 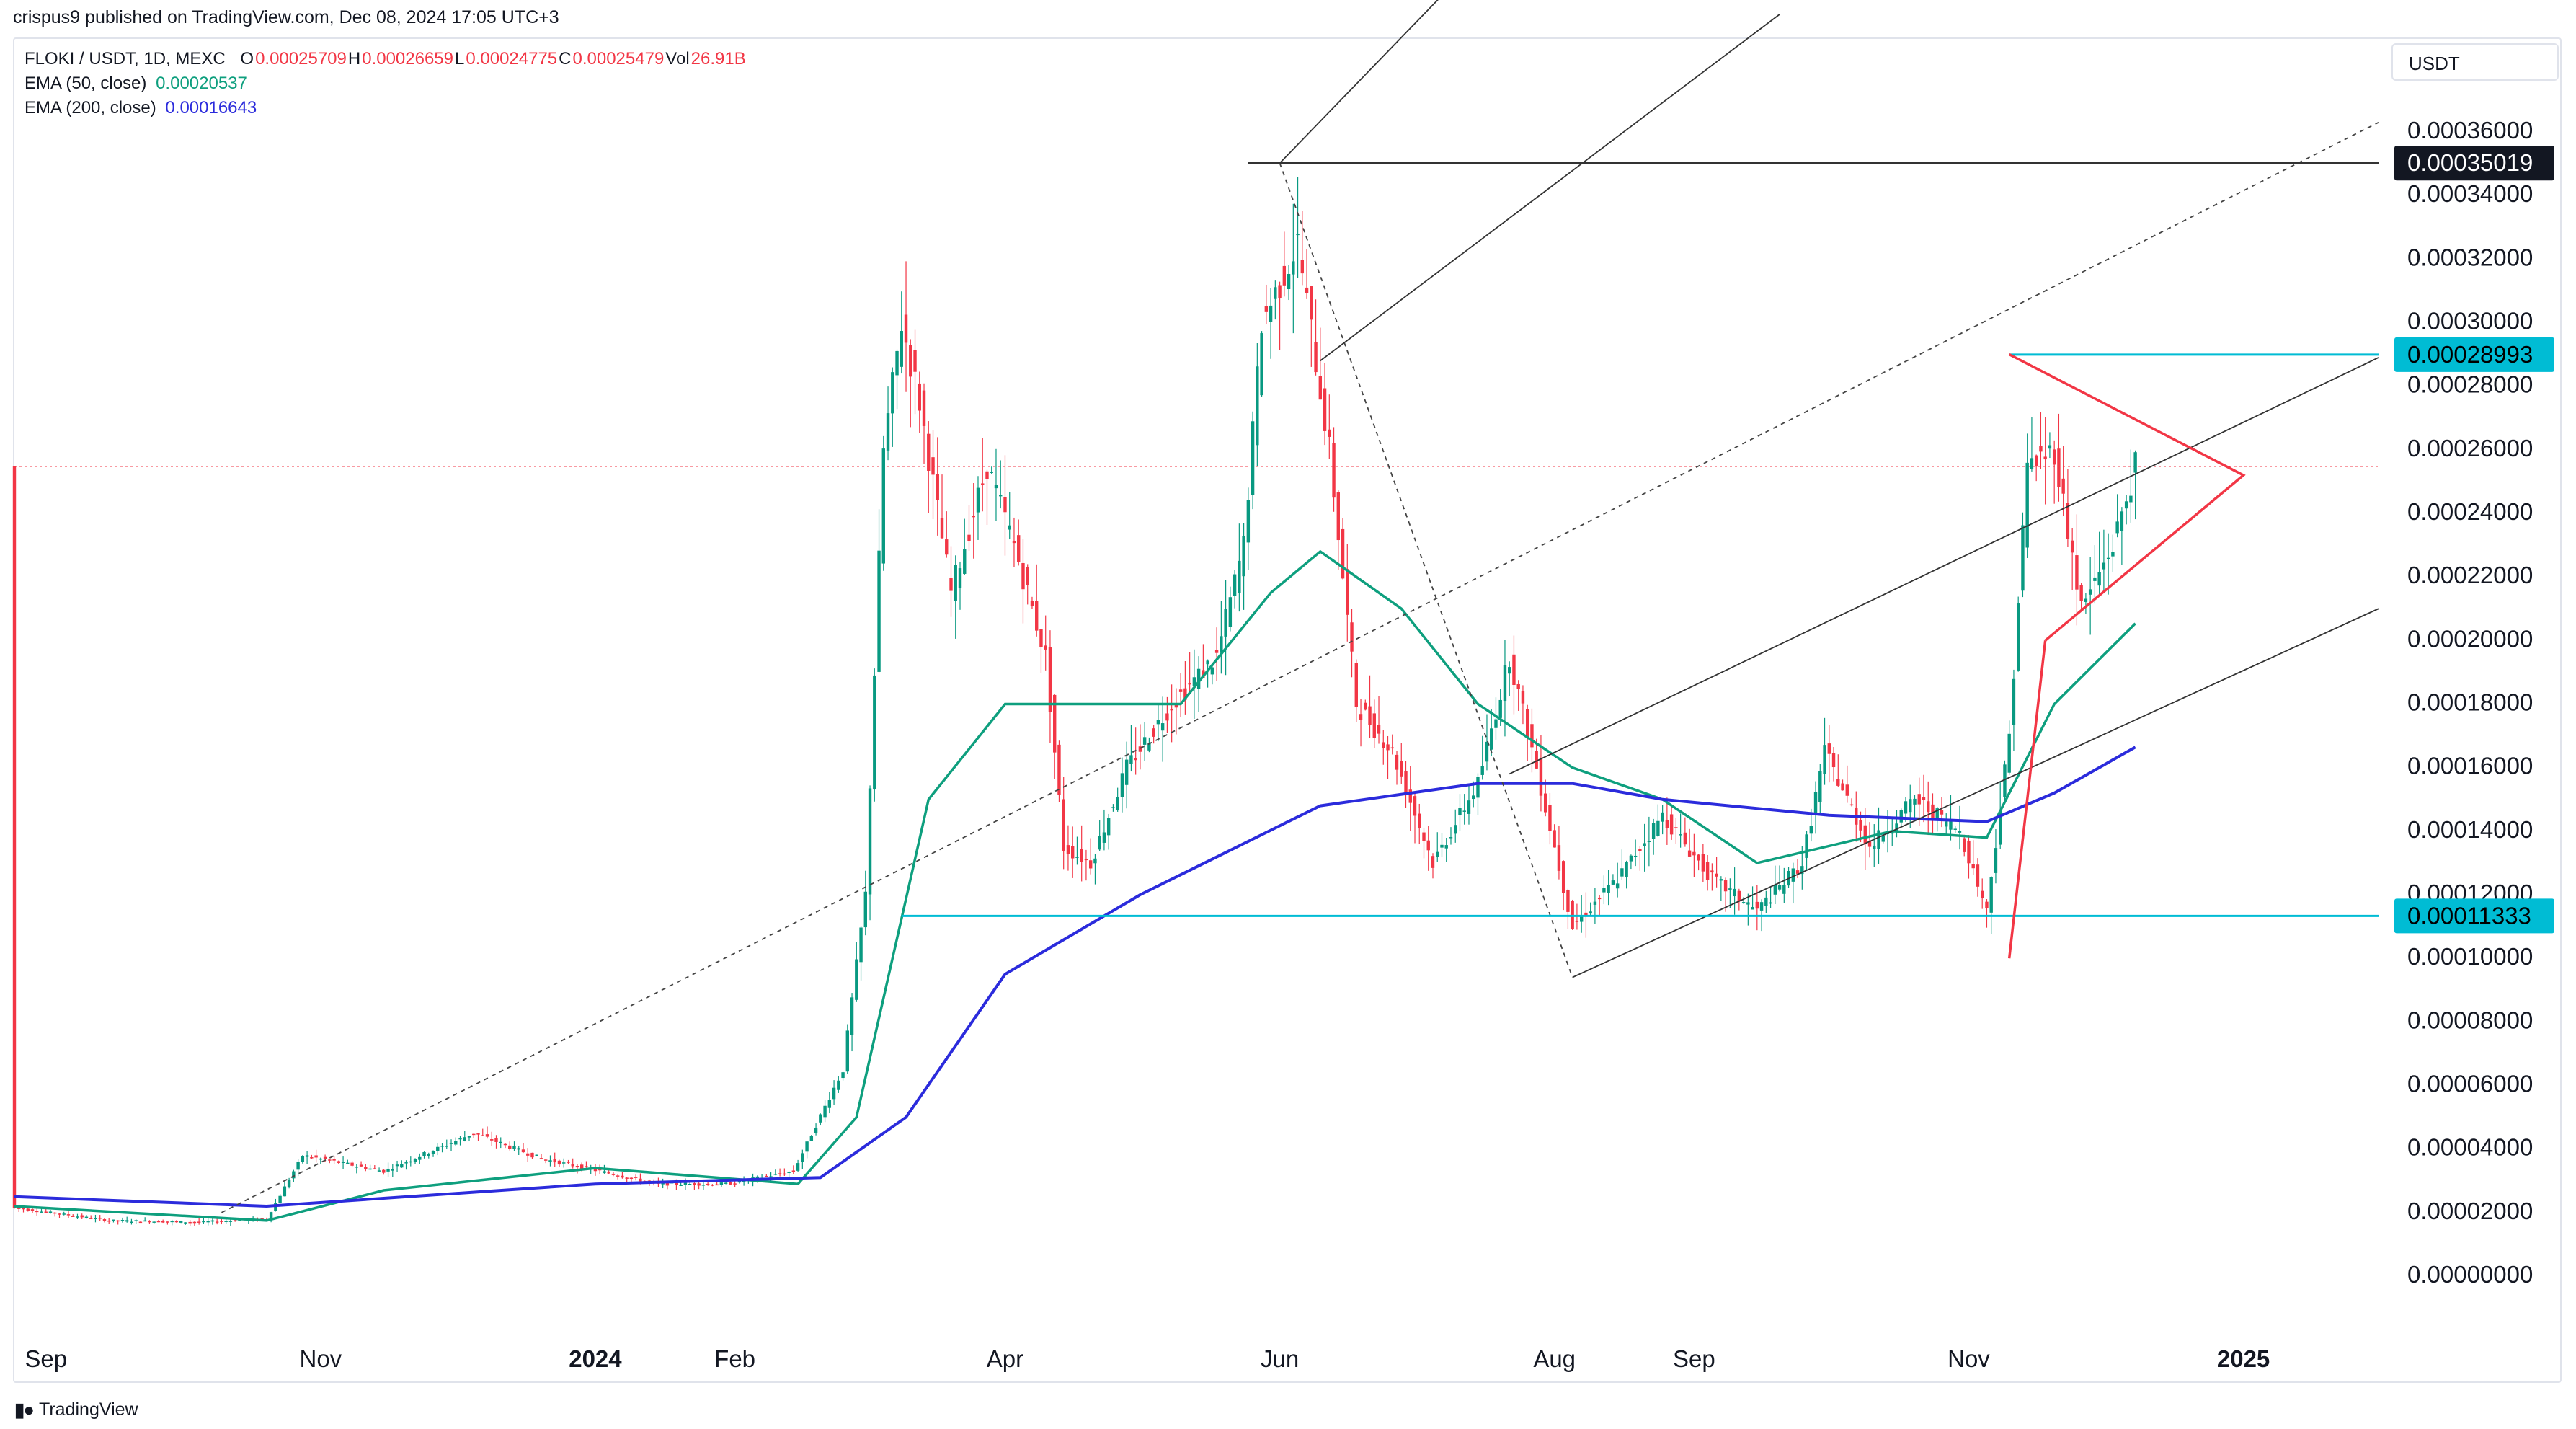 I want to click on symbol-title: FLOKI / USDT, 1D, MEXC, so click(x=125, y=59).